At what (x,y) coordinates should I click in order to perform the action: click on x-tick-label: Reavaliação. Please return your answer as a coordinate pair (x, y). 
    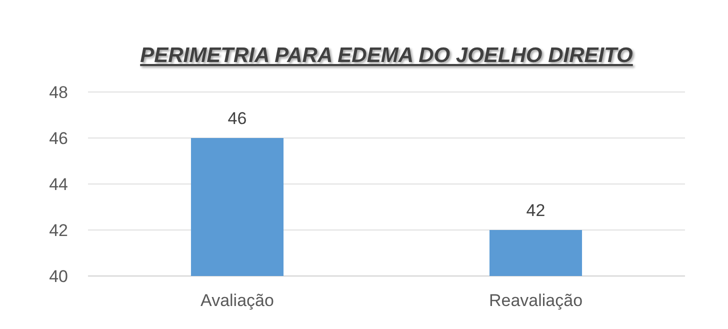
    Looking at the image, I should click on (535, 300).